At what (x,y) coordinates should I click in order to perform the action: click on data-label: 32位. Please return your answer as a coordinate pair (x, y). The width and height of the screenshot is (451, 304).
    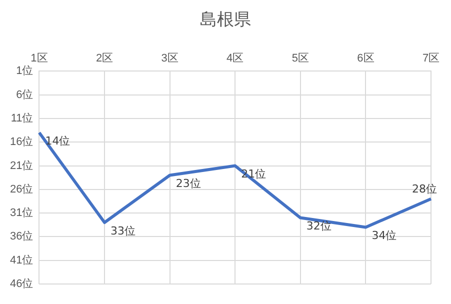
    Looking at the image, I should click on (319, 226).